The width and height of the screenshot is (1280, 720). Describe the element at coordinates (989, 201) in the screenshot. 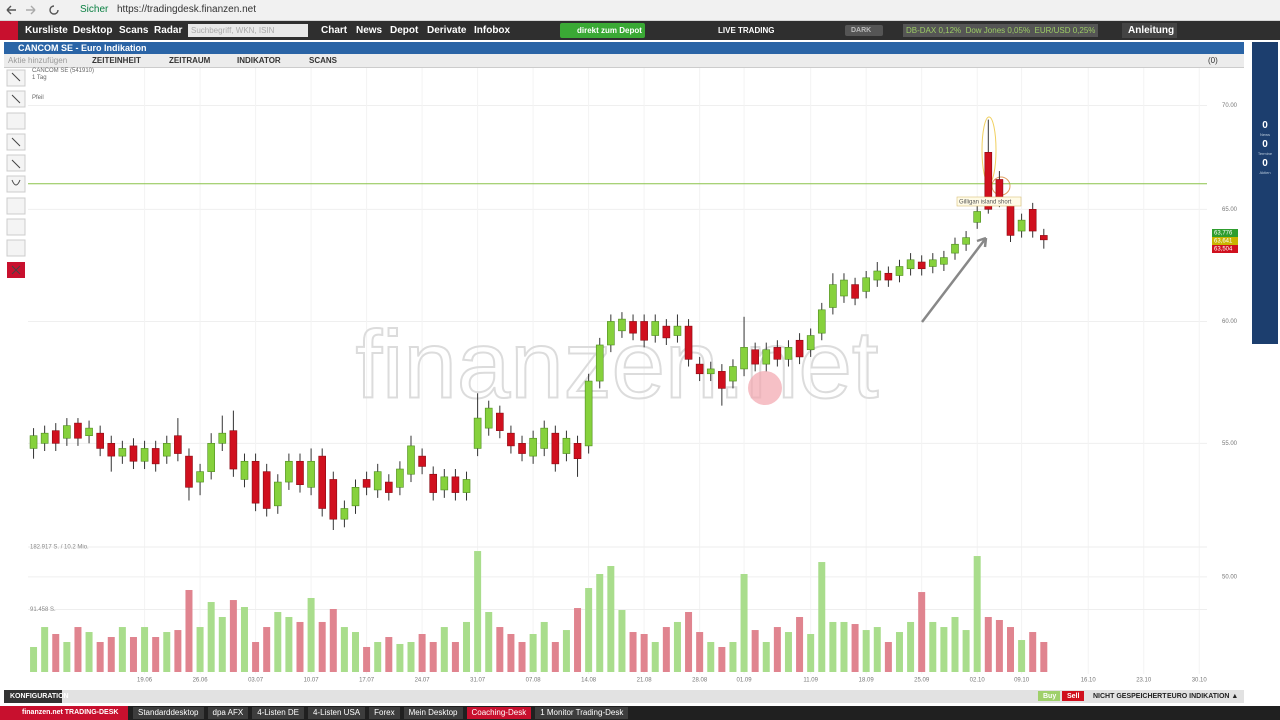

I see `annotation-box` at that location.